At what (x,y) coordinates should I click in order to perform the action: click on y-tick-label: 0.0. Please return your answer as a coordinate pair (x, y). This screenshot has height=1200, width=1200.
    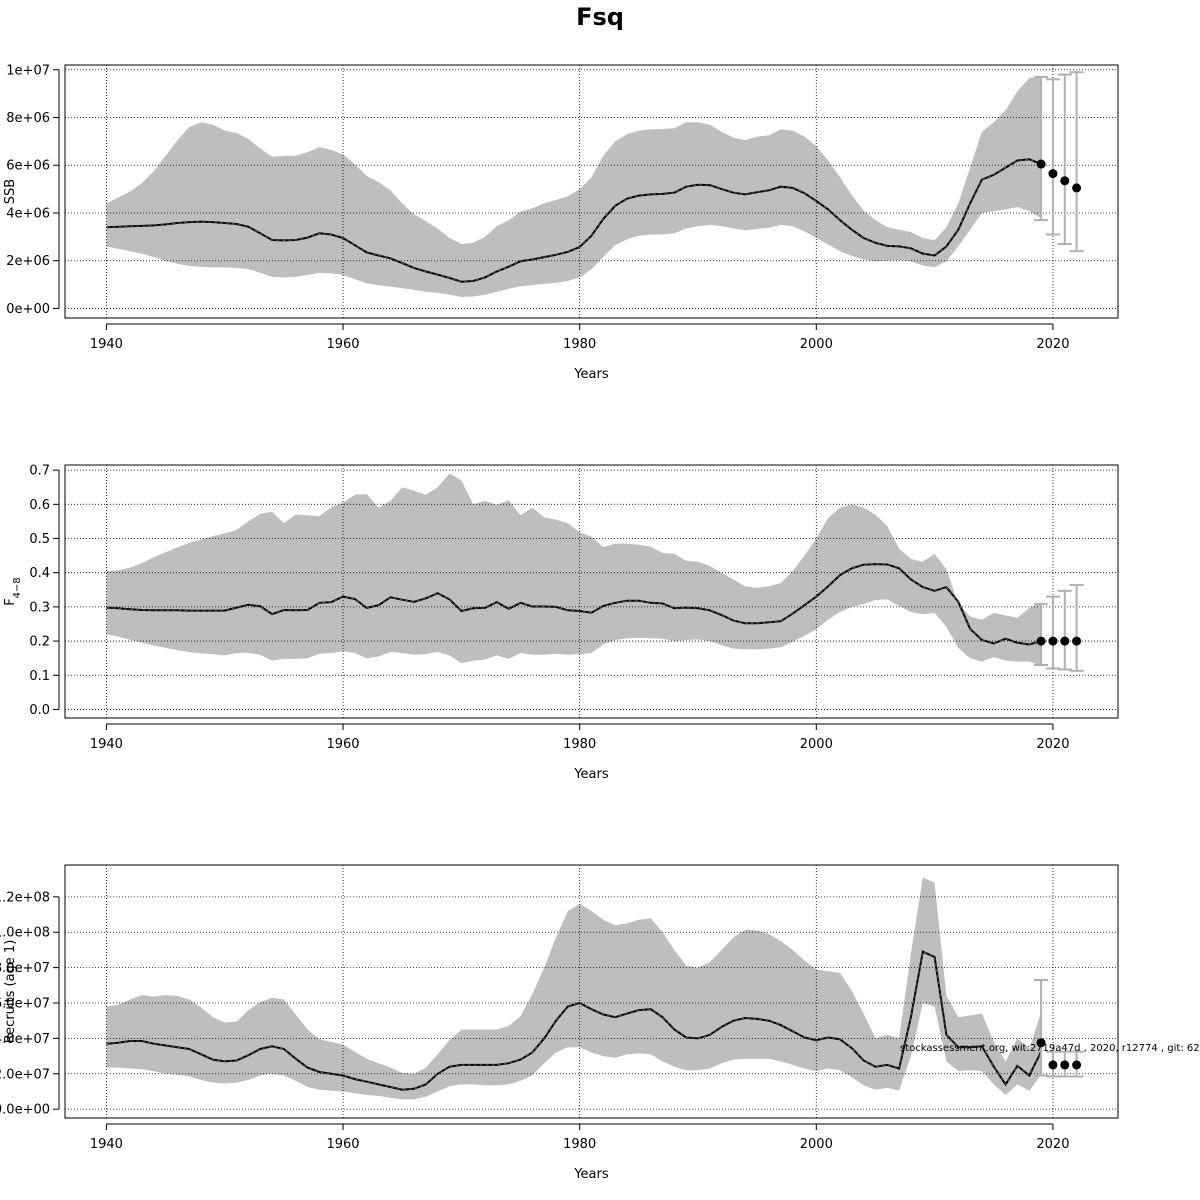
    Looking at the image, I should click on (39, 710).